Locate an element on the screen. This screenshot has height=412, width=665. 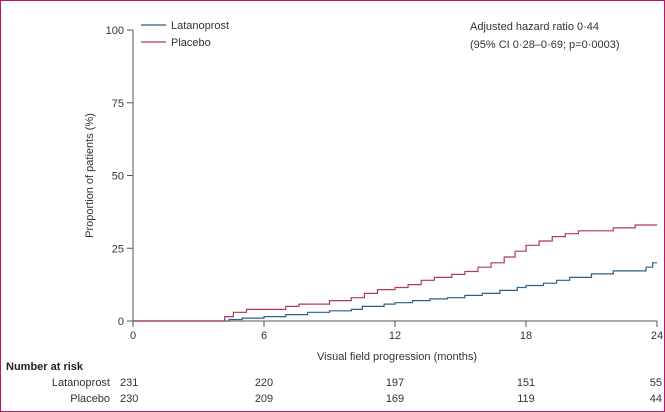
y-tick-label: 100 is located at coordinates (115, 31).